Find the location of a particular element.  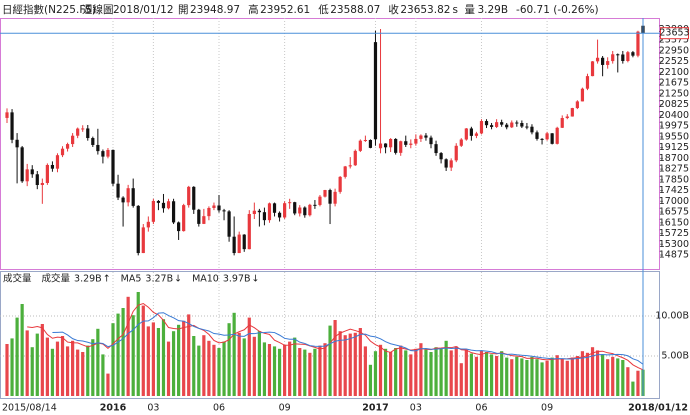

y-tick-label: 15300 is located at coordinates (674, 244).